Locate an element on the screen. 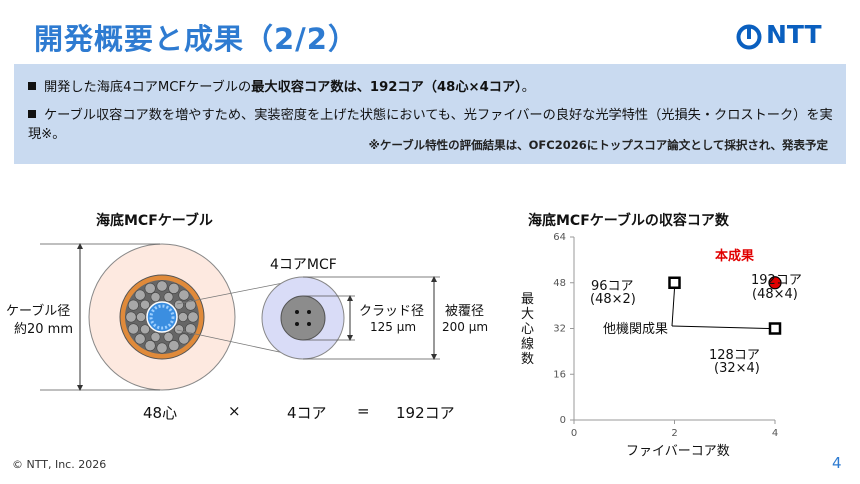 The height and width of the screenshot is (484, 860). copyright: © NTT, Inc. 2026 is located at coordinates (59, 464).